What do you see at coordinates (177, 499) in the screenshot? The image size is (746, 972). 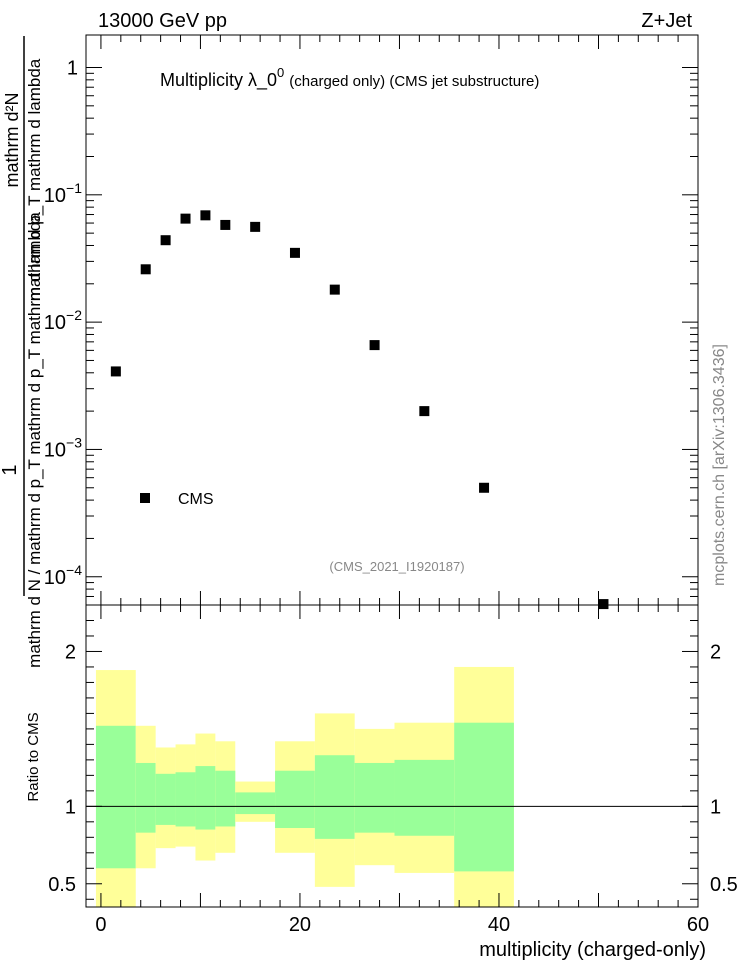 I see `legend: CMS` at bounding box center [177, 499].